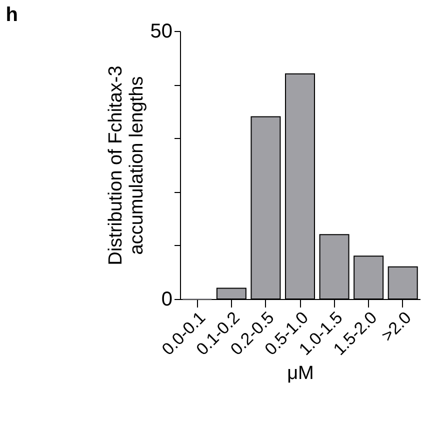 The width and height of the screenshot is (425, 439). Describe the element at coordinates (300, 373) in the screenshot. I see `x-axis-title: μM` at that location.